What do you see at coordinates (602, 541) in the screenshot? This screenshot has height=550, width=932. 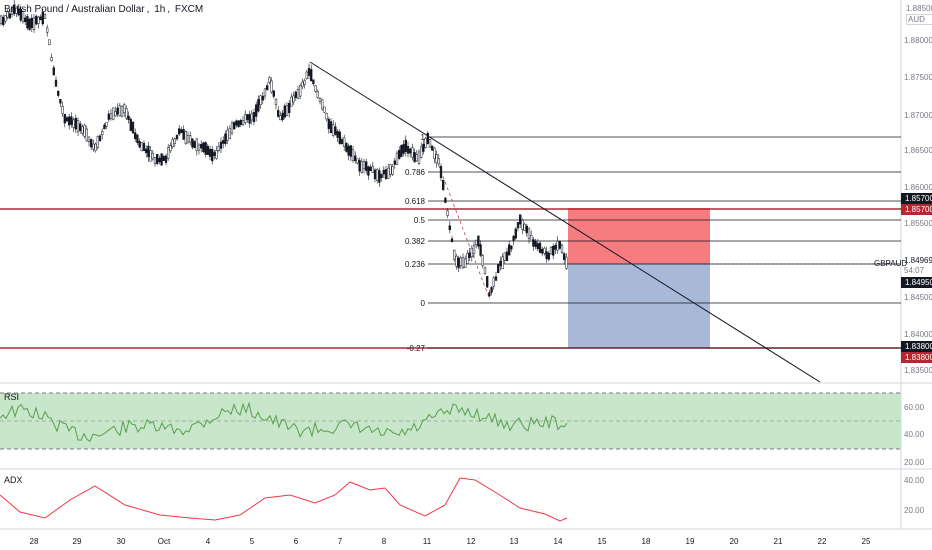 I see `time-axis-tick: 15` at bounding box center [602, 541].